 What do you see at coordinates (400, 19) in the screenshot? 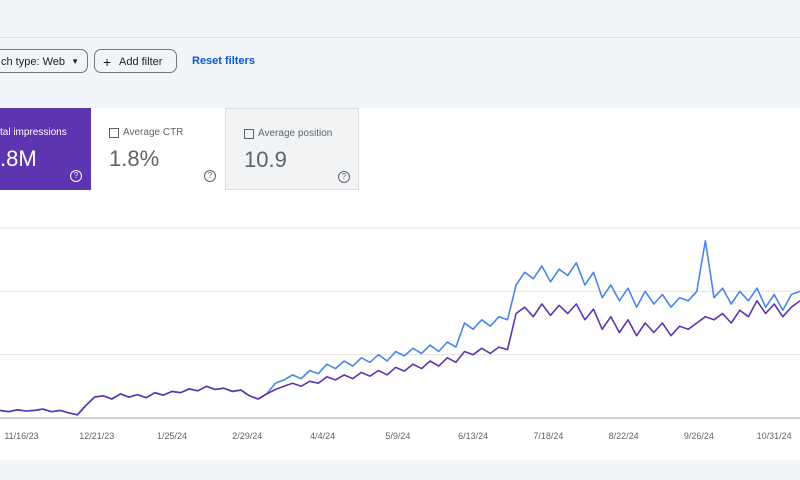
I see `top-bar` at bounding box center [400, 19].